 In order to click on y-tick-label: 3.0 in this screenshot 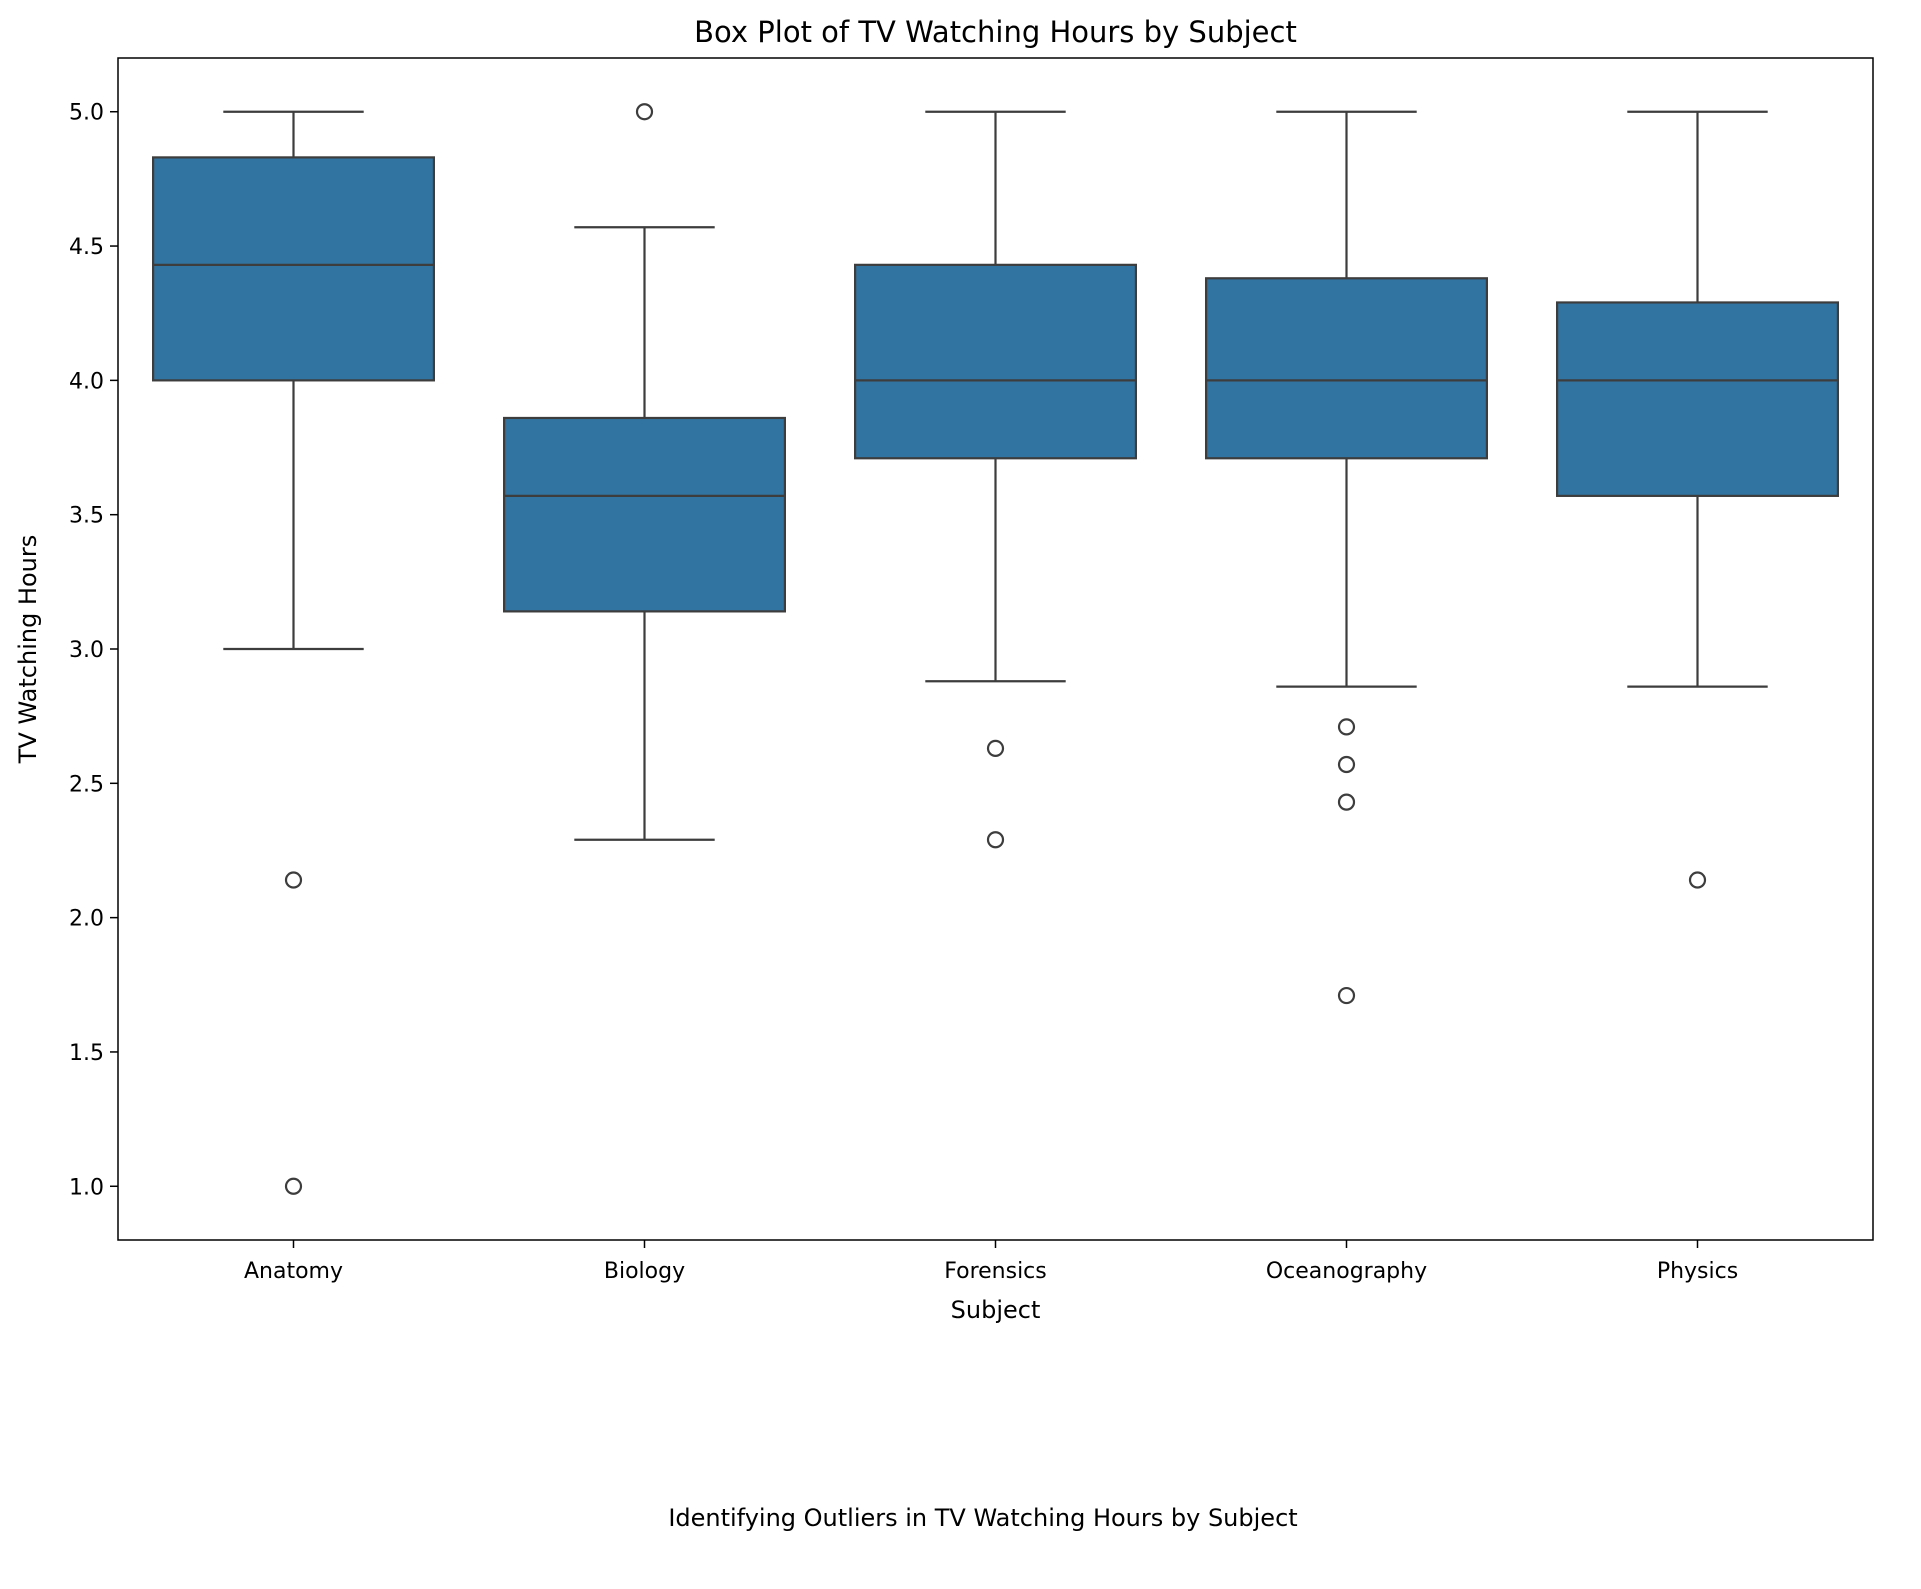, I will do `click(86, 650)`.